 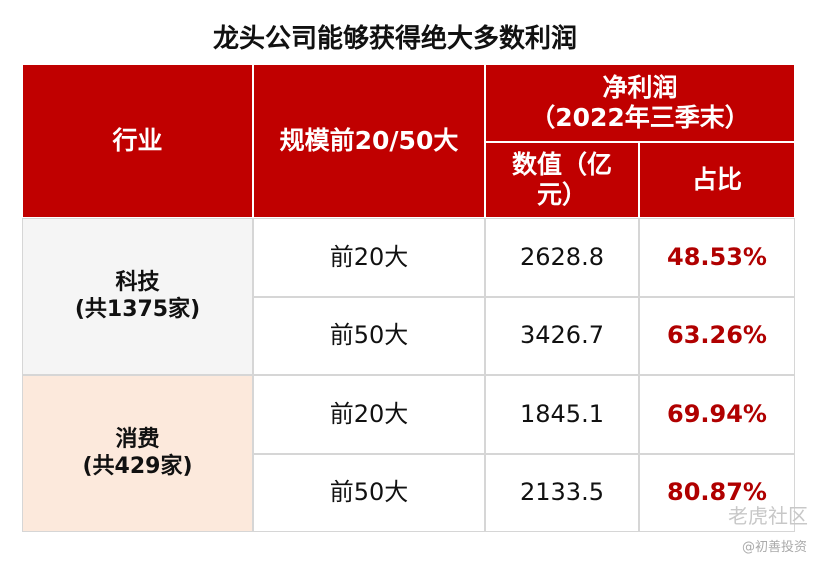 I want to click on table-cell: 80.87%, so click(x=717, y=492).